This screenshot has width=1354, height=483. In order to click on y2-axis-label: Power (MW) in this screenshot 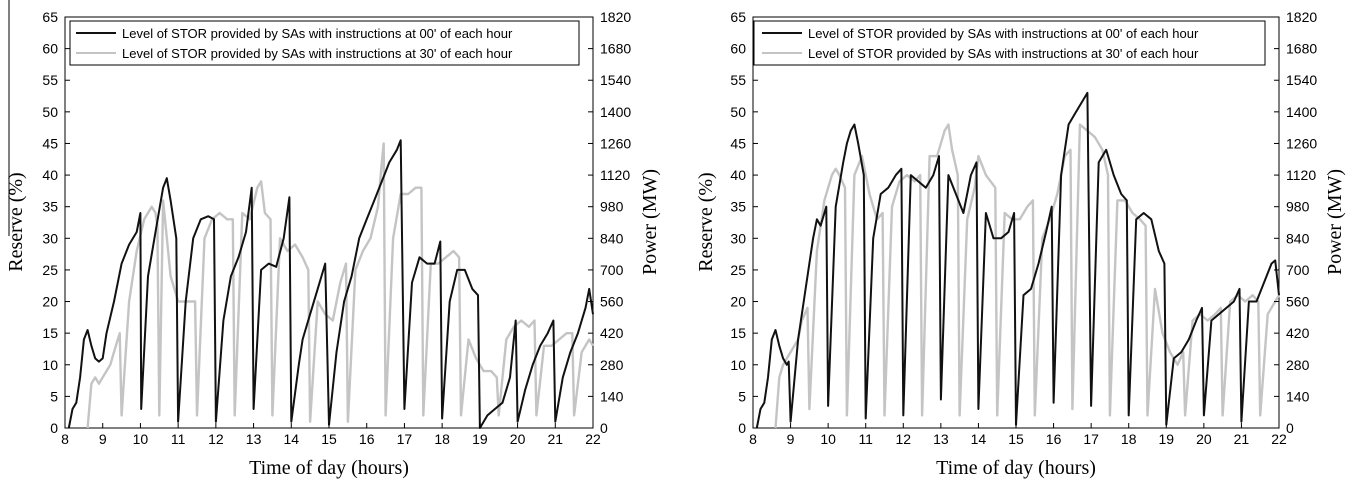, I will do `click(650, 222)`.